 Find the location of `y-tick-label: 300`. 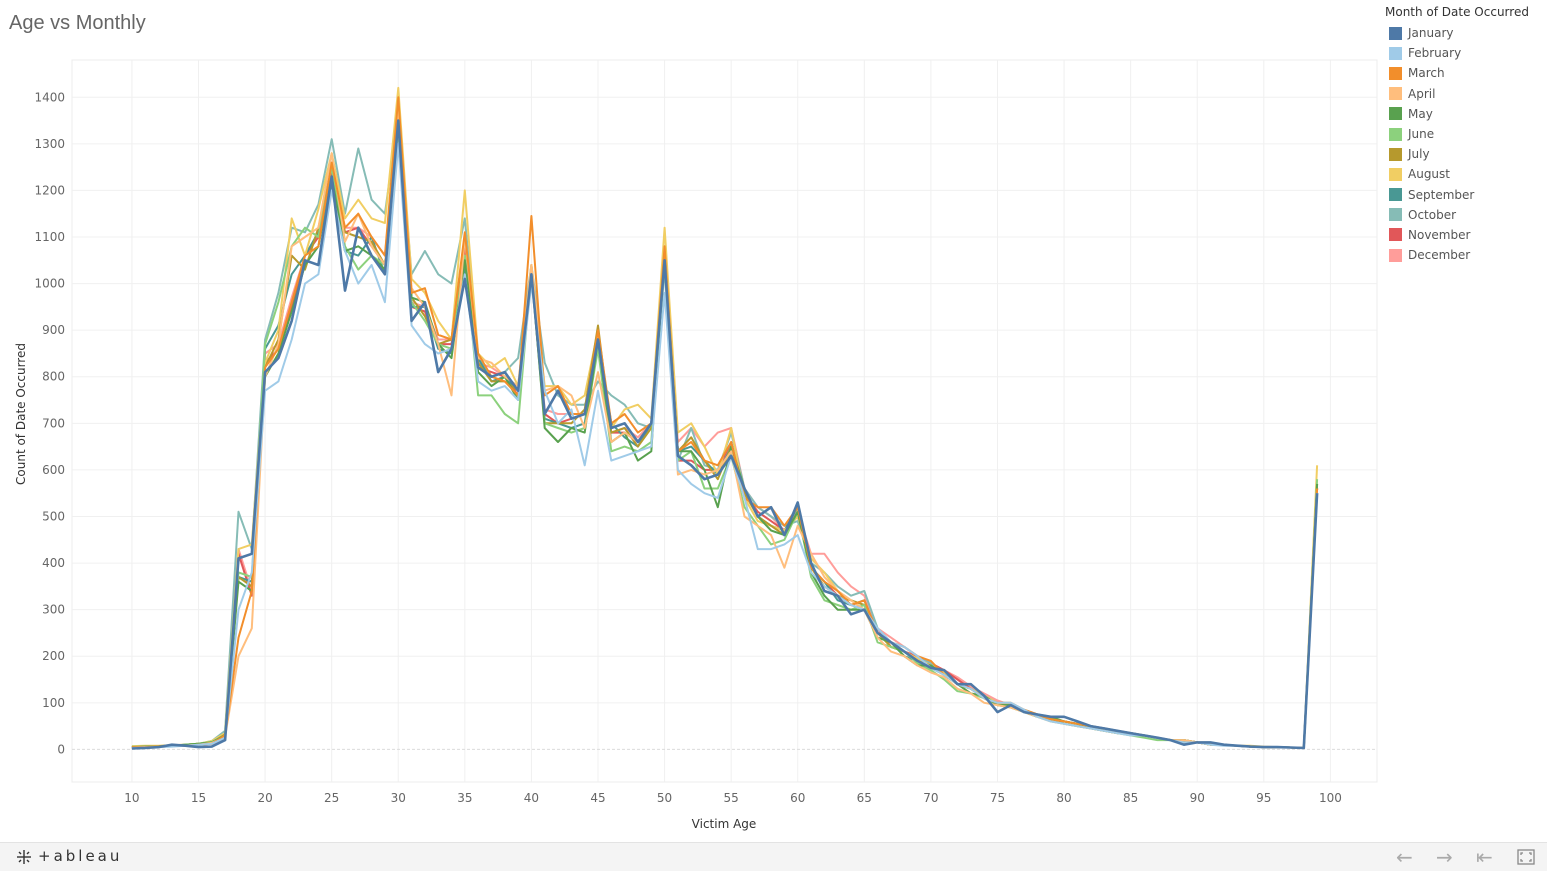

y-tick-label: 300 is located at coordinates (53, 610).